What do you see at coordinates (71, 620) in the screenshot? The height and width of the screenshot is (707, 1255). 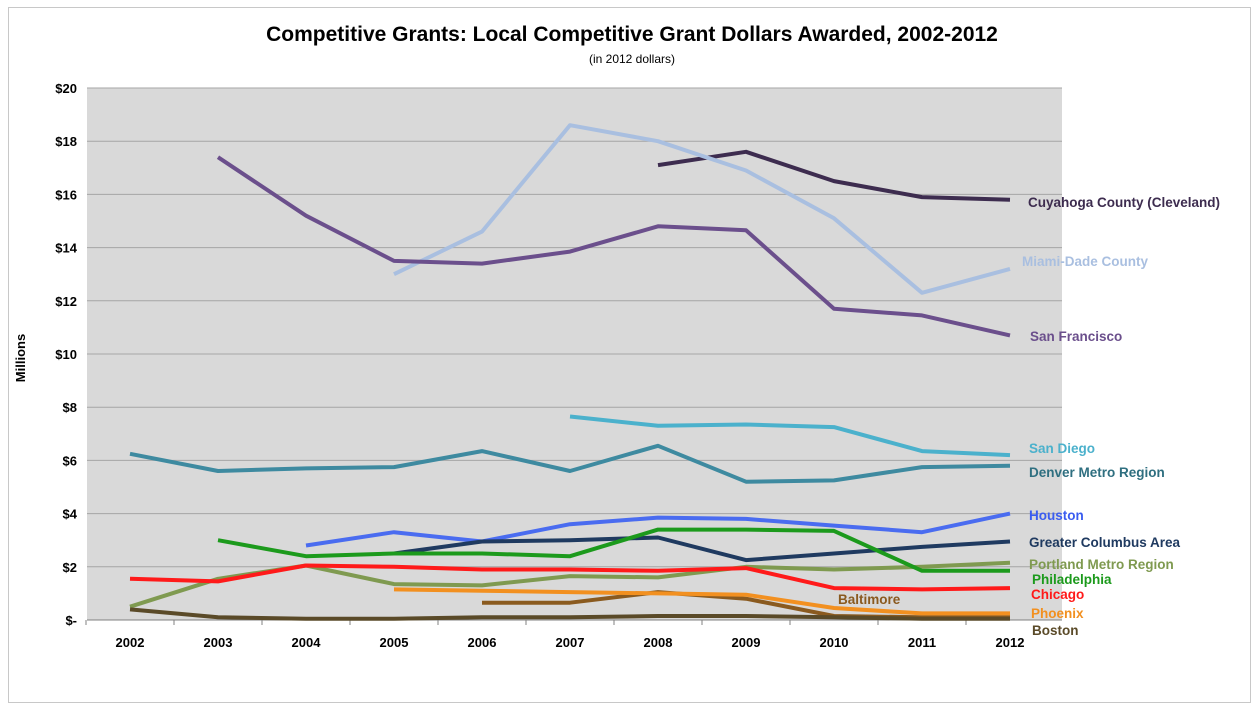 I see `y-tick-label: $-` at bounding box center [71, 620].